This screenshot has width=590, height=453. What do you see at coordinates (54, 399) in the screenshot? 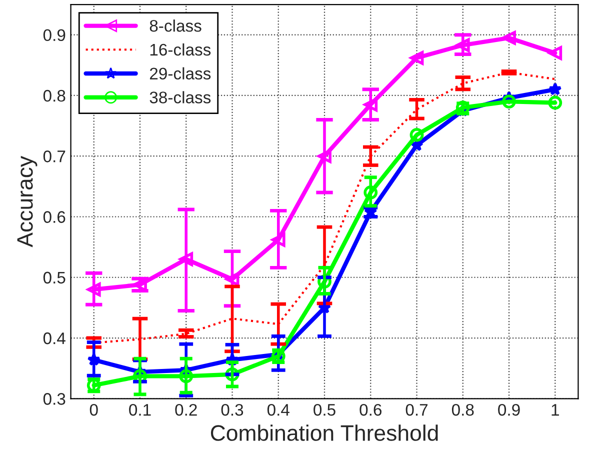
I see `y-tick-label: 0.3` at bounding box center [54, 399].